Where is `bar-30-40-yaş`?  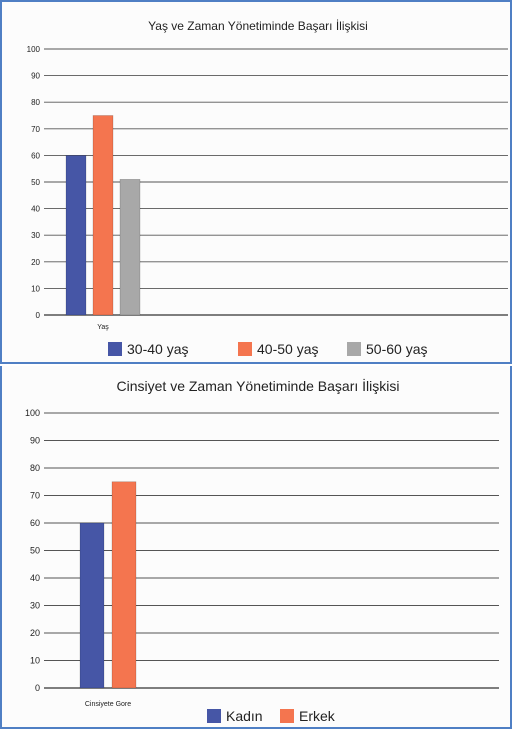
bar-30-40-yaş is located at coordinates (76, 235).